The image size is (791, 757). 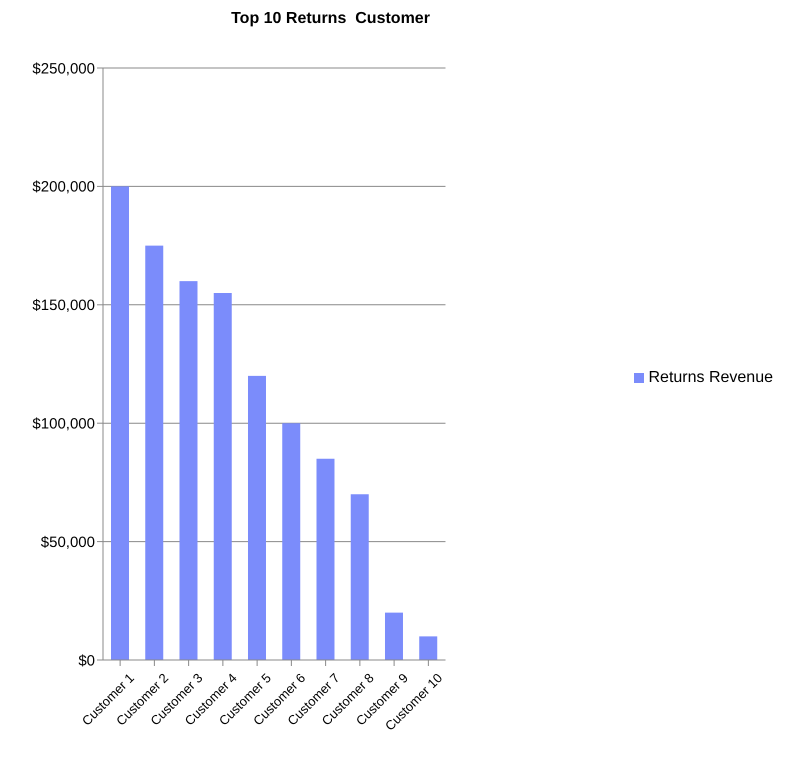 What do you see at coordinates (63, 187) in the screenshot?
I see `y-tick-label: $200,000` at bounding box center [63, 187].